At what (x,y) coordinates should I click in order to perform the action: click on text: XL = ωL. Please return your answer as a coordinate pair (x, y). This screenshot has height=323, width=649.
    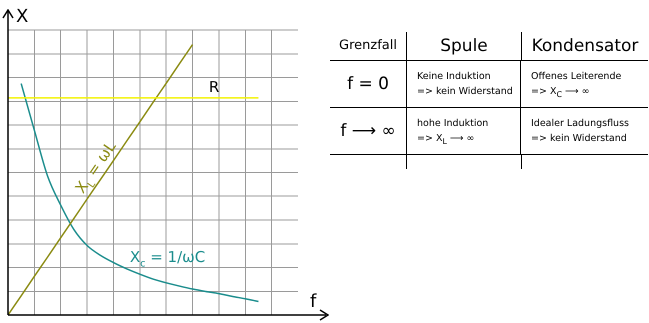
    Looking at the image, I should click on (95, 167).